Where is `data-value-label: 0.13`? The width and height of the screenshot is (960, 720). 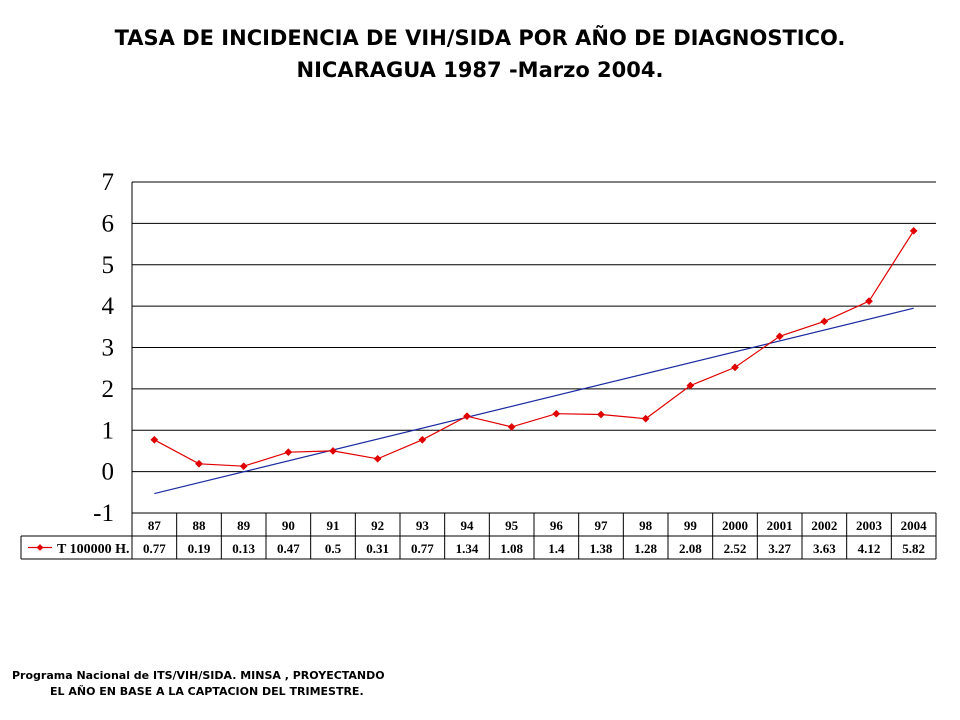
data-value-label: 0.13 is located at coordinates (243, 548).